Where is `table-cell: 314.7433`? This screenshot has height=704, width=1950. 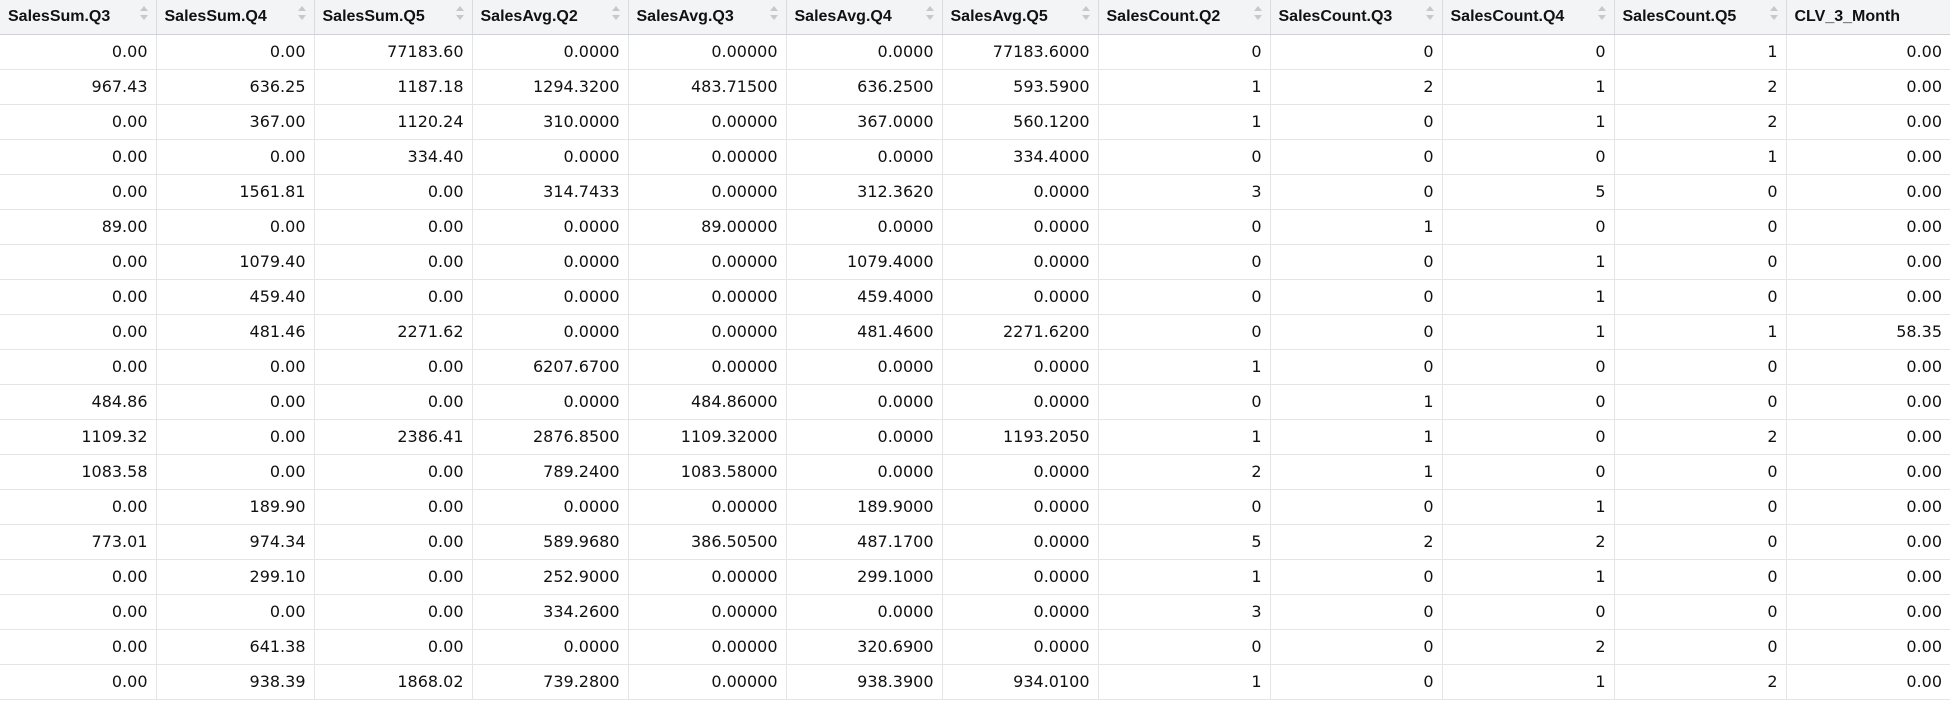 table-cell: 314.7433 is located at coordinates (550, 192).